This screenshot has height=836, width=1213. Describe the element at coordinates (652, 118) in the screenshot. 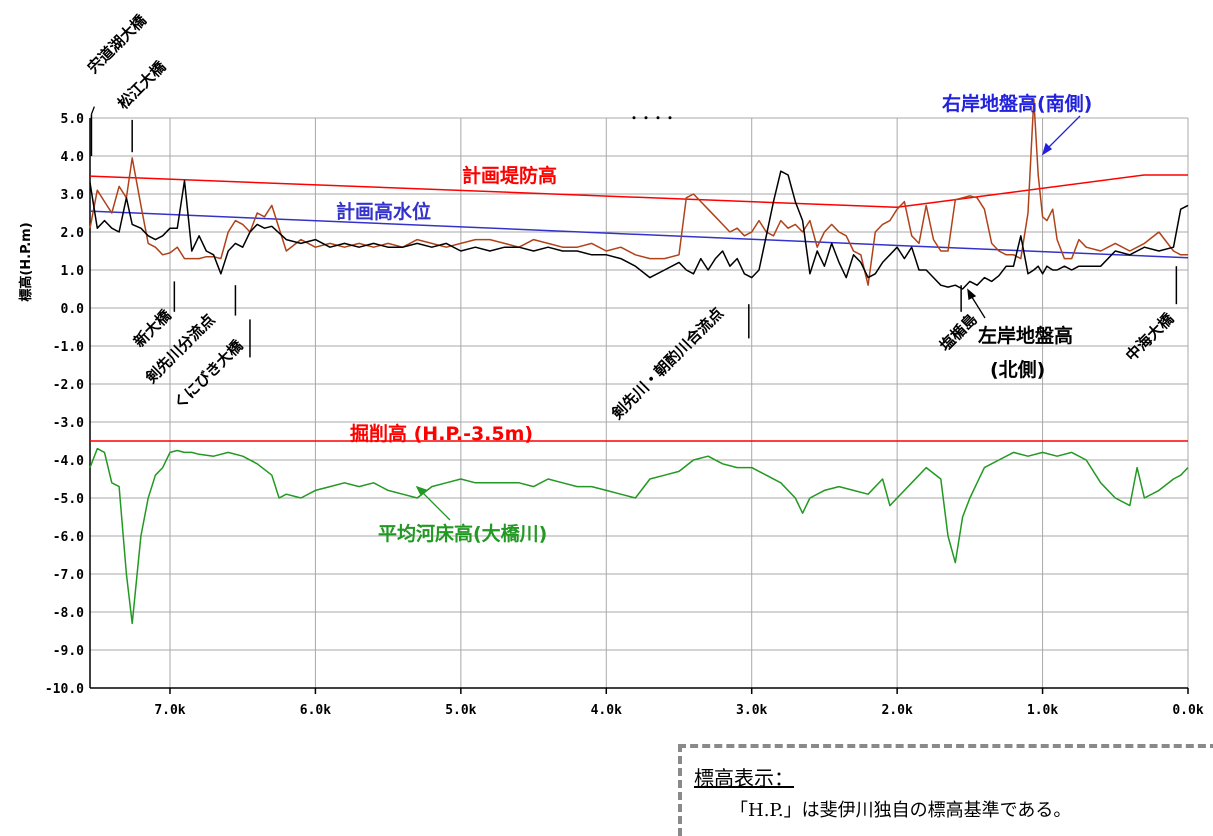

I see `label-dots: ・・・・` at that location.